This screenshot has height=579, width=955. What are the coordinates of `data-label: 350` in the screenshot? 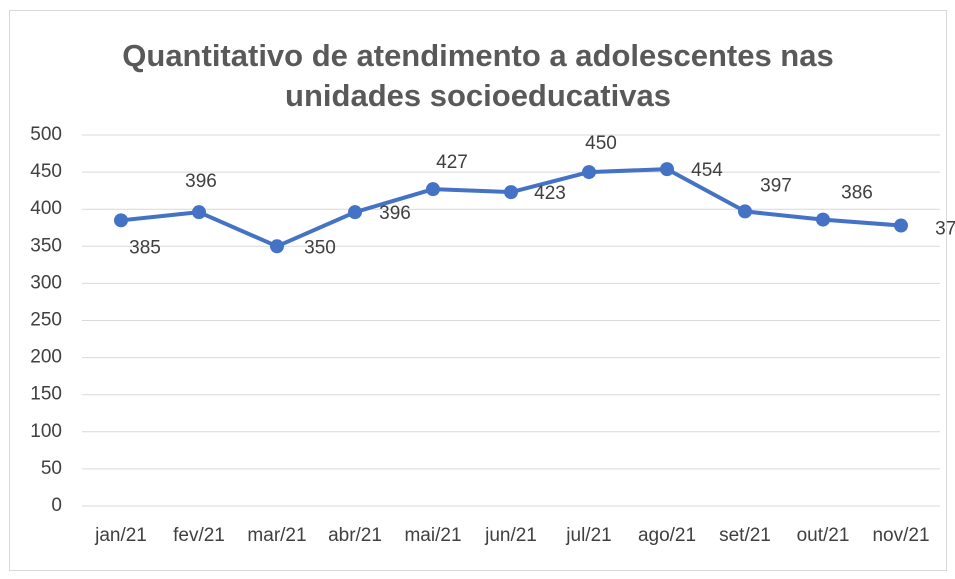 It's located at (320, 247).